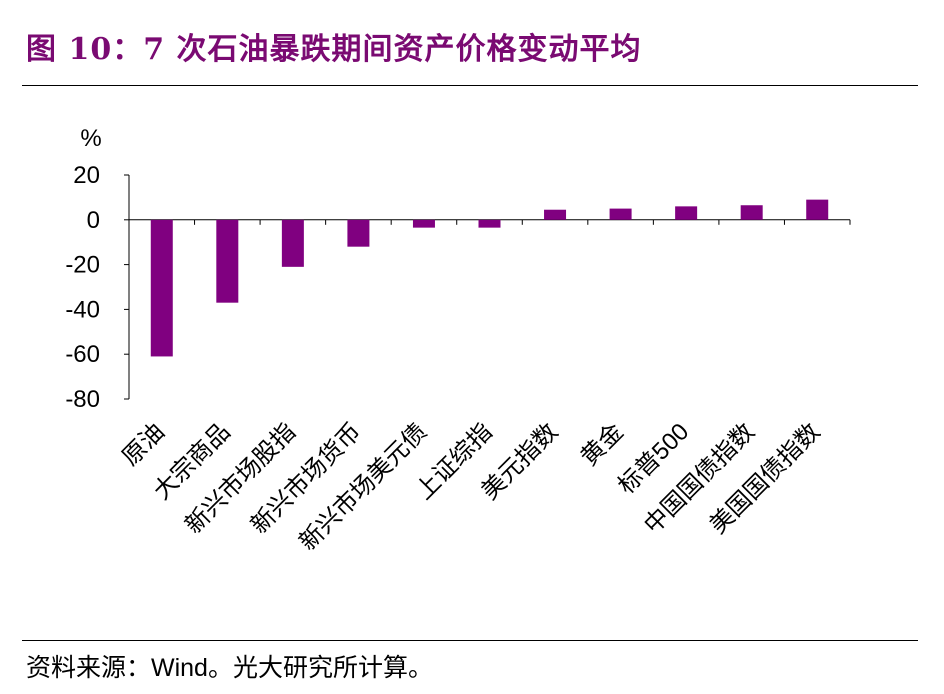 This screenshot has width=944, height=694. I want to click on y-tick-label: -60, so click(82, 354).